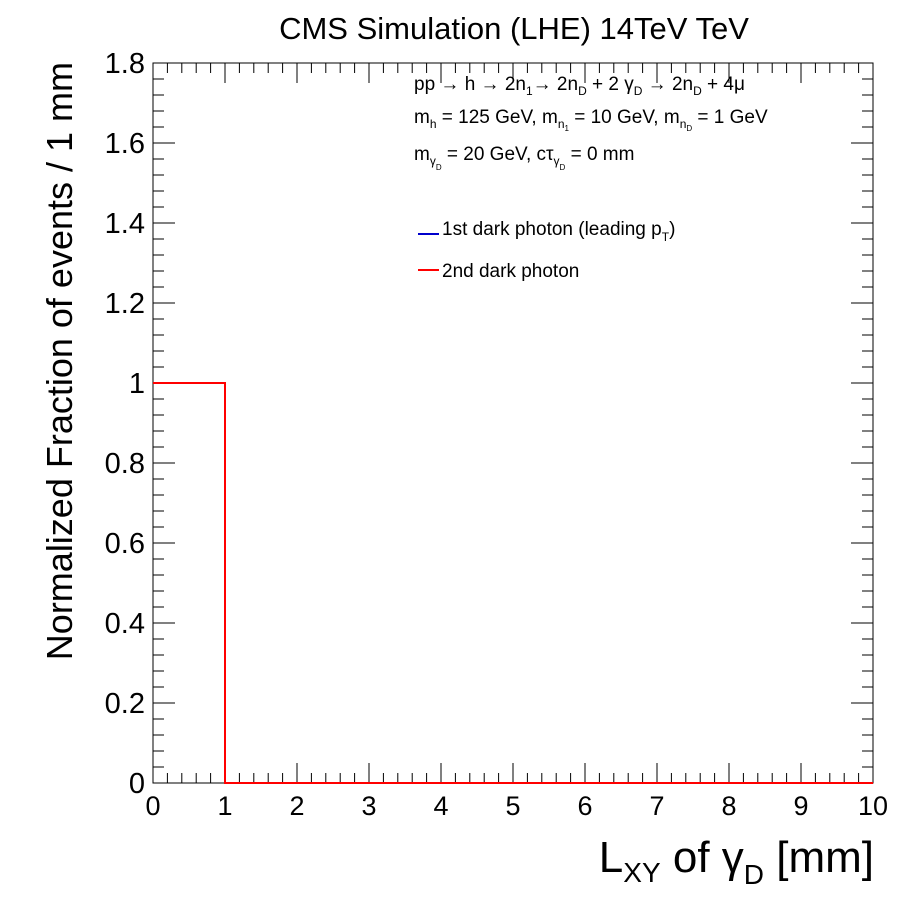  Describe the element at coordinates (224, 806) in the screenshot. I see `x-tick-label: 1` at that location.